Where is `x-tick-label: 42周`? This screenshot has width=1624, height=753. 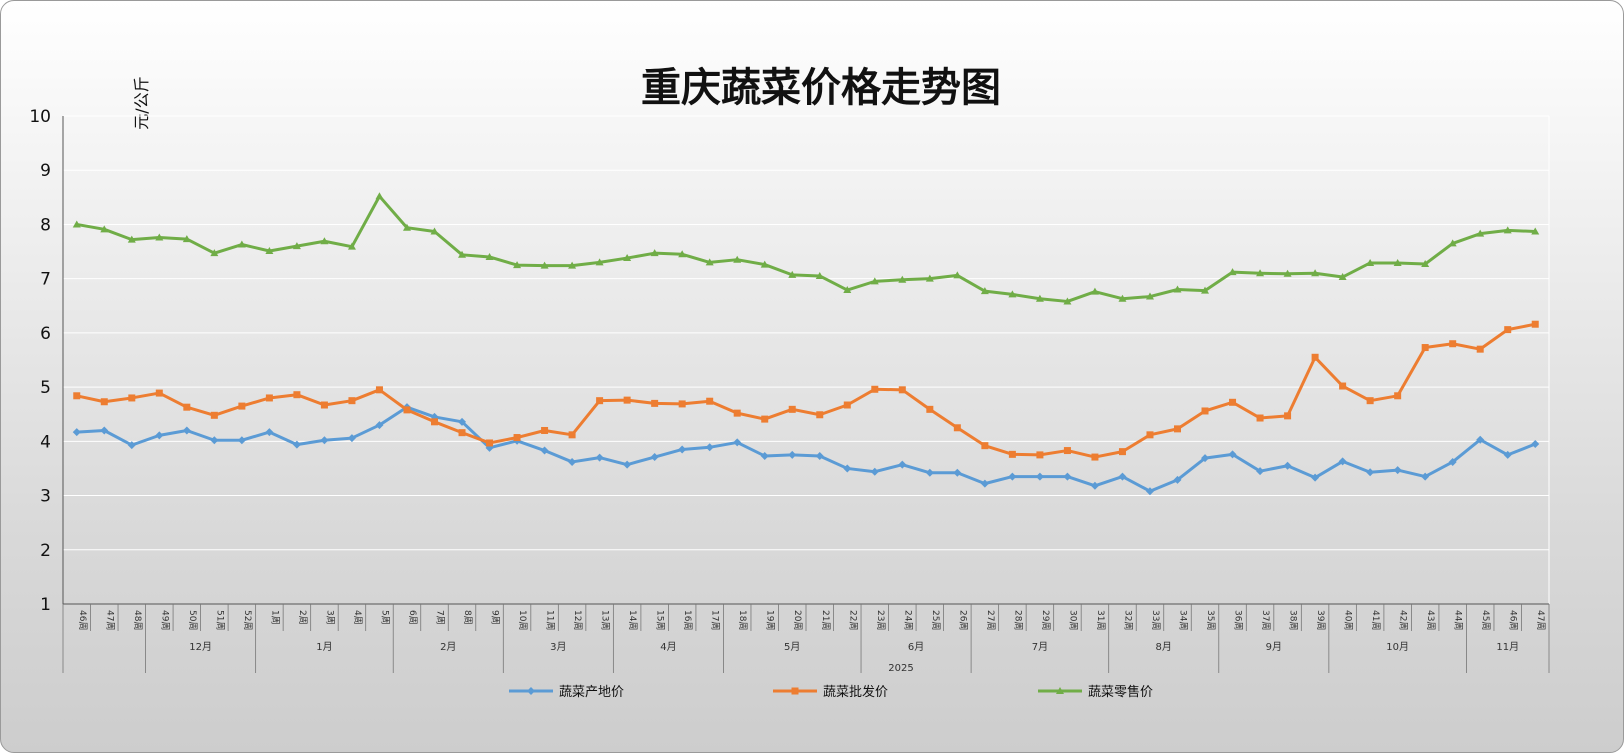 x-tick-label: 42周 is located at coordinates (1403, 620).